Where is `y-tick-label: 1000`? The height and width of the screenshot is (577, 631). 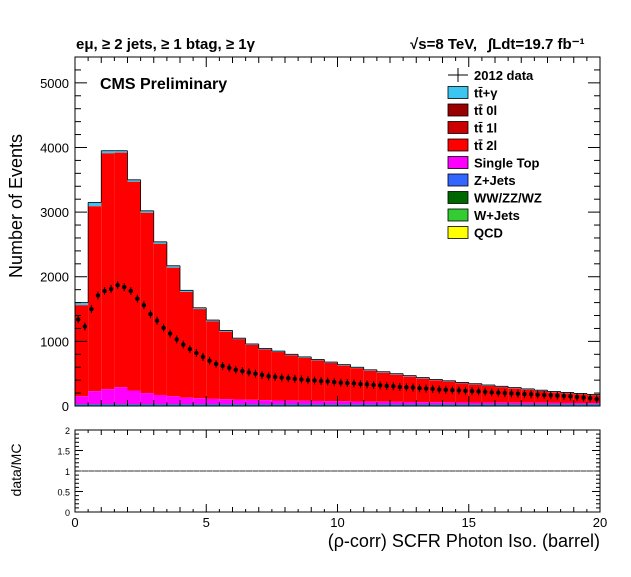
y-tick-label: 1000 is located at coordinates (54, 341).